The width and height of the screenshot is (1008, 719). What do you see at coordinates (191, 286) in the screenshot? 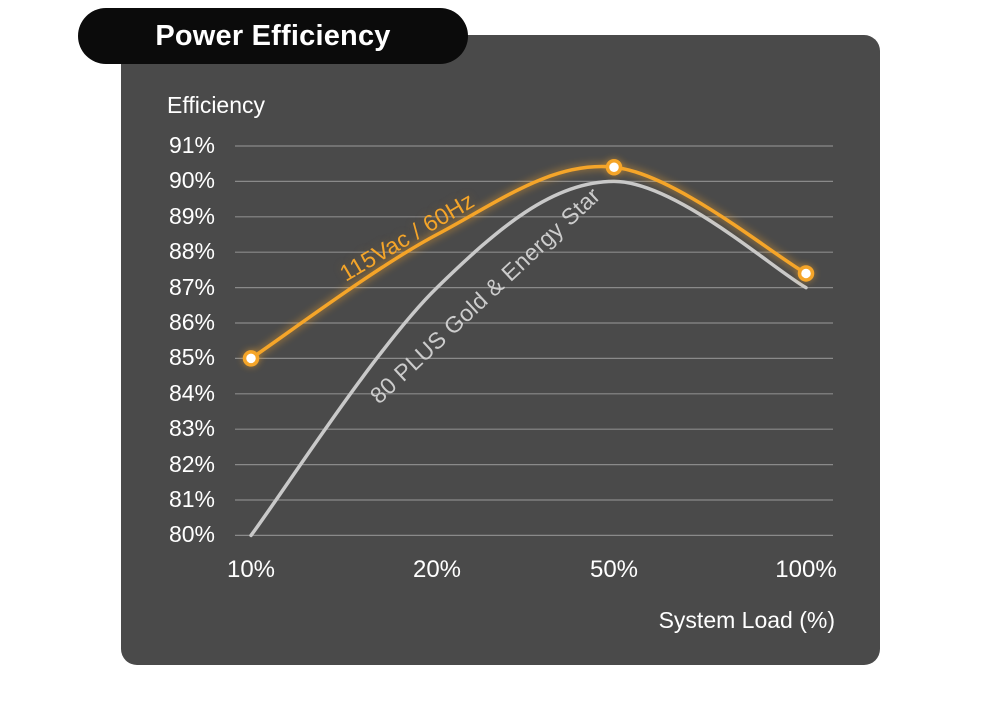
I see `y-tick-label: 87%` at bounding box center [191, 286].